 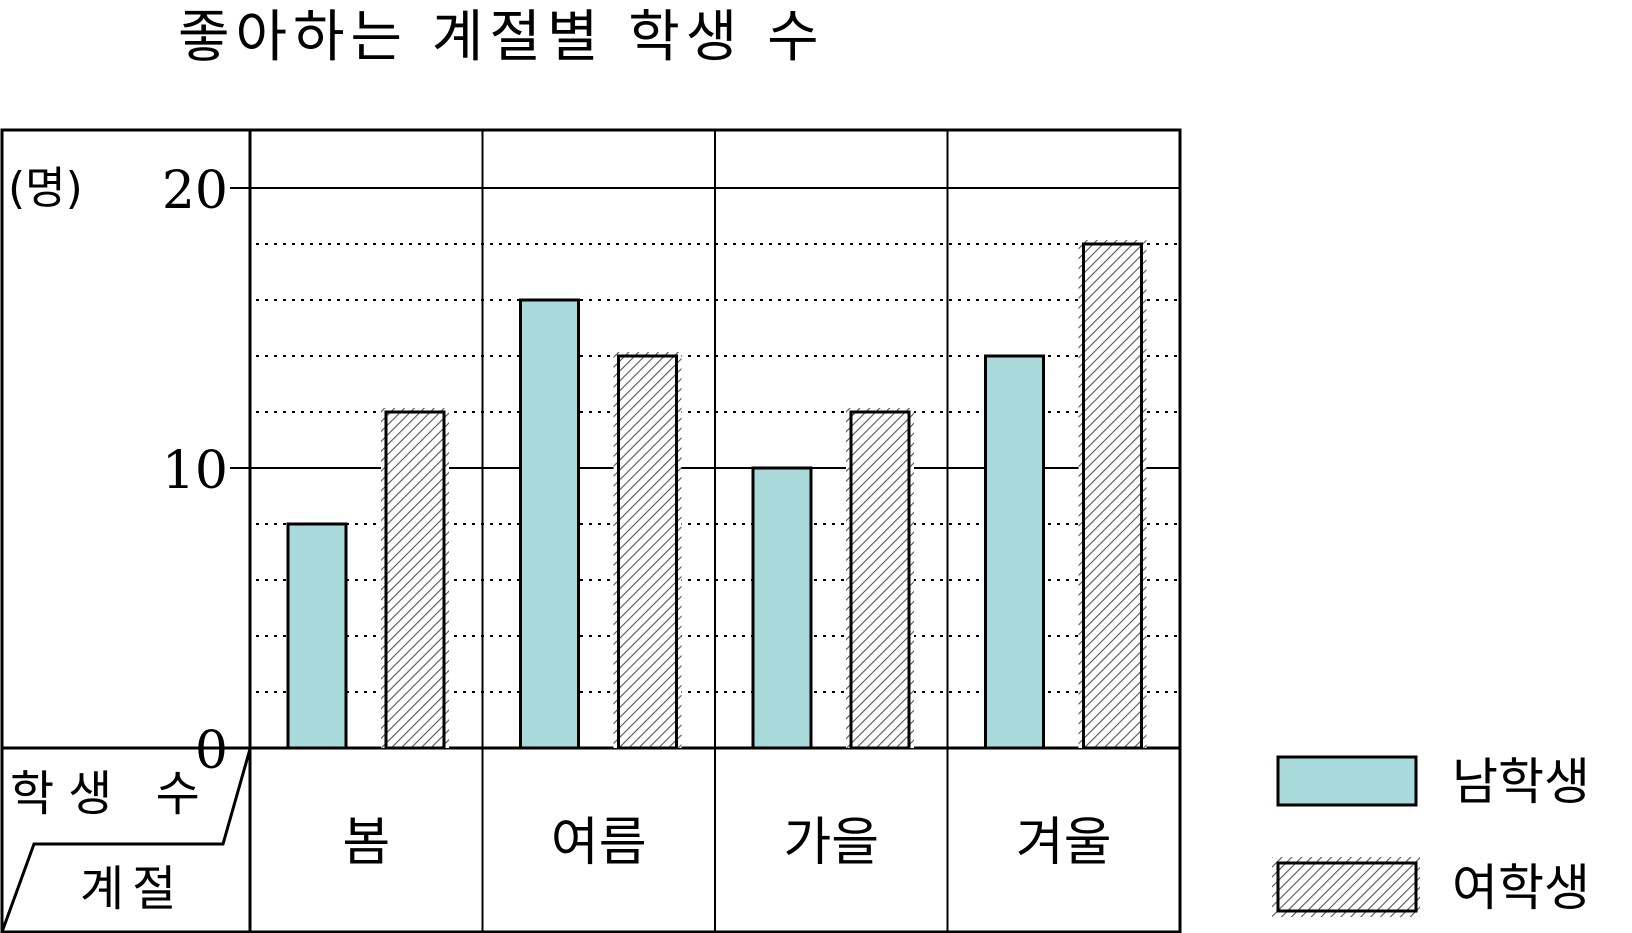 What do you see at coordinates (501, 37) in the screenshot?
I see `chart-title: 좋아하는 계절별 학생 수` at bounding box center [501, 37].